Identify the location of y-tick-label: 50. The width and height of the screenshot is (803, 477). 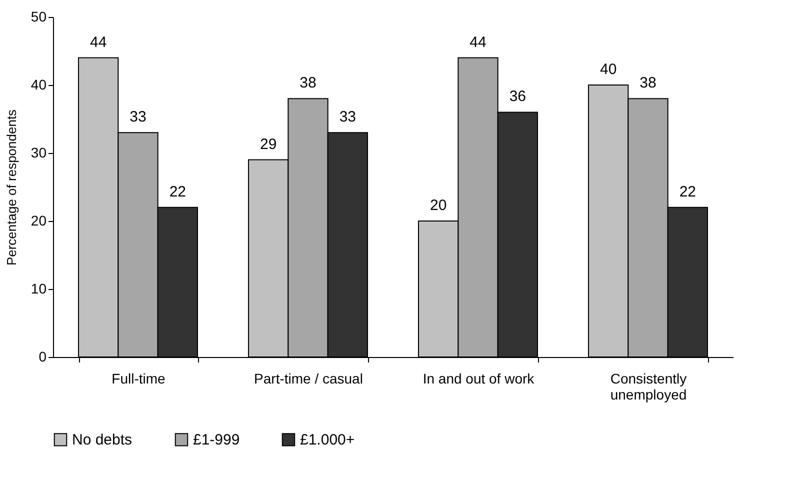
(38, 16).